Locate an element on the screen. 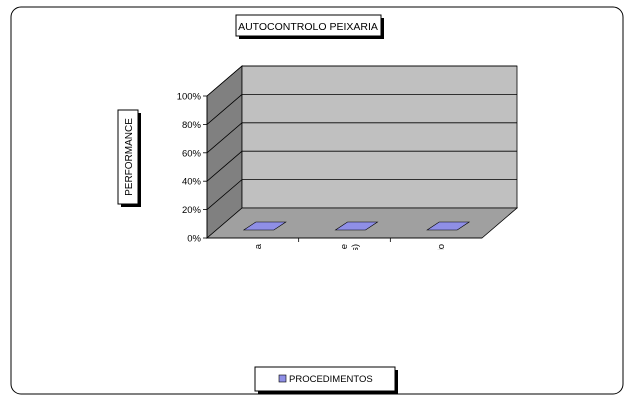  legend-swatch is located at coordinates (282, 378).